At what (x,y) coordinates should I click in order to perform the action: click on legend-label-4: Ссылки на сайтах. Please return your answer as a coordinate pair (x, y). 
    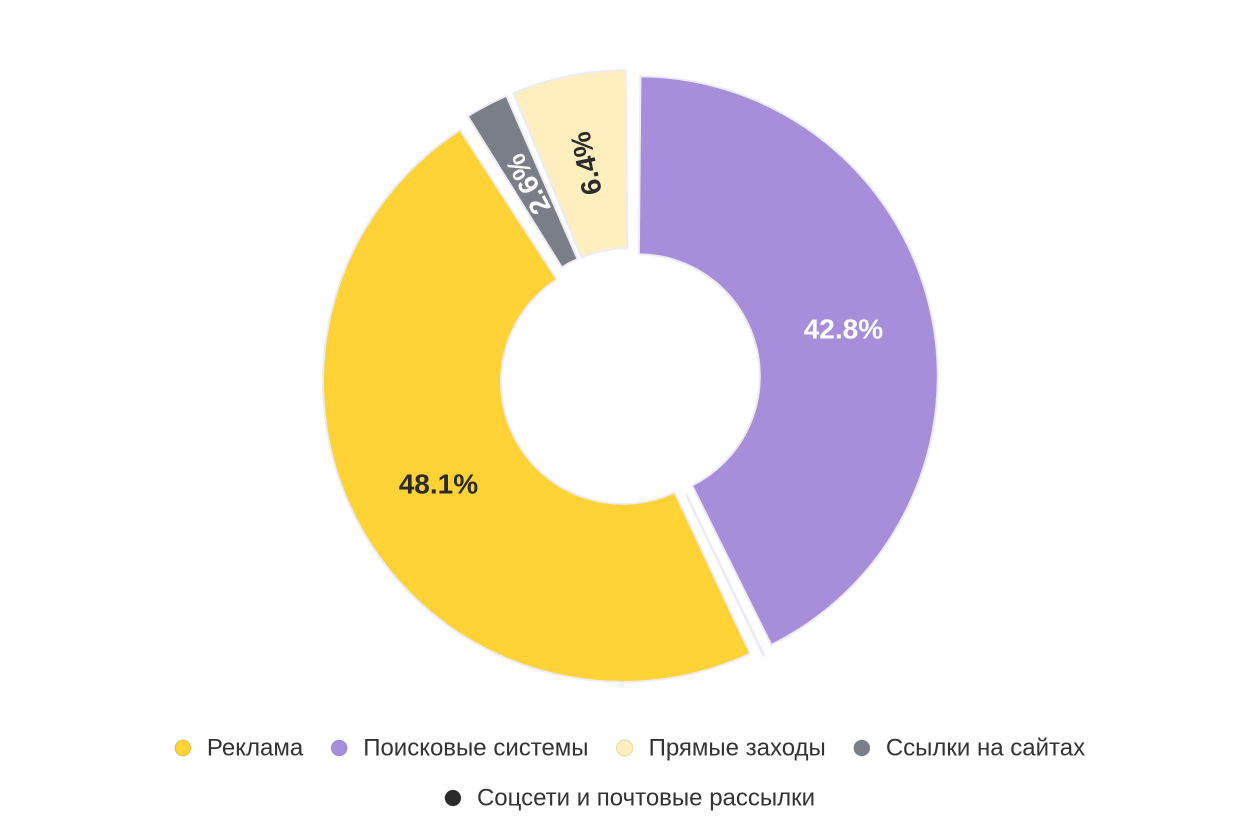
    Looking at the image, I should click on (985, 748).